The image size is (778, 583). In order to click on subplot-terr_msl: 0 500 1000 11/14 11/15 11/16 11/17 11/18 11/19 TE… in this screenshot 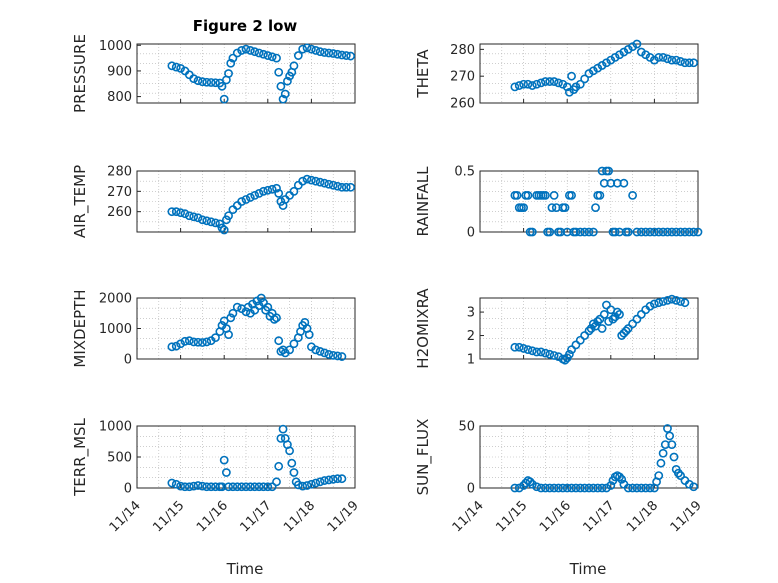, I will do `click(216, 476)`.